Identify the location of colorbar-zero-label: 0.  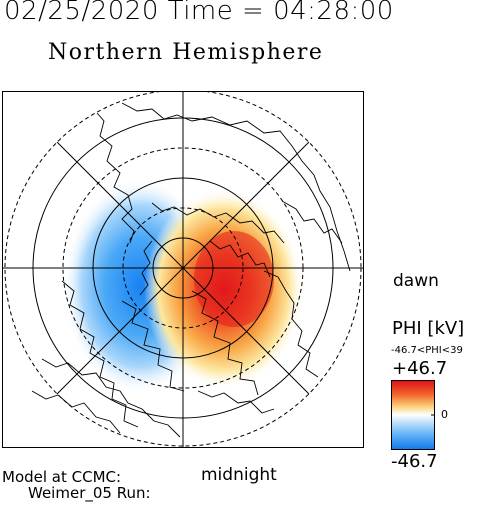
(444, 414).